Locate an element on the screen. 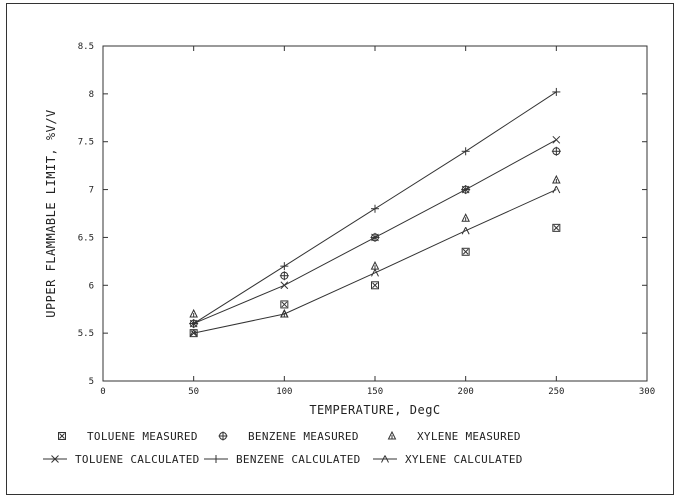 Image resolution: width=682 pixels, height=503 pixels. legend-item-benzene-measured: BENZENE MEASURED is located at coordinates (288, 436).